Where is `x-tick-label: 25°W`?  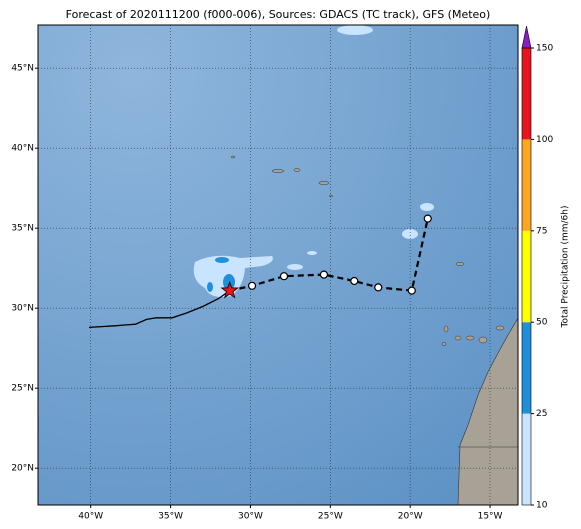
x-tick-label: 25°W is located at coordinates (330, 517).